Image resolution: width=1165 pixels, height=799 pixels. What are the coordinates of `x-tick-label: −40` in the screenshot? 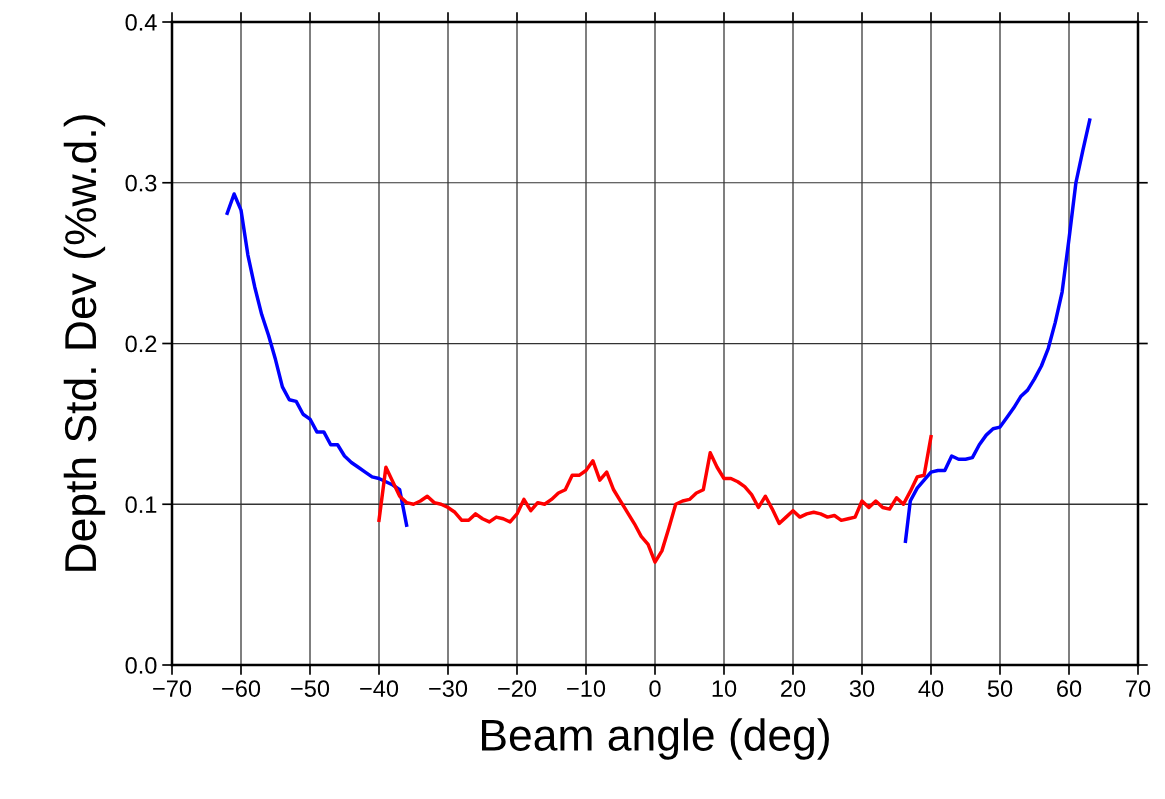 It's located at (379, 688).